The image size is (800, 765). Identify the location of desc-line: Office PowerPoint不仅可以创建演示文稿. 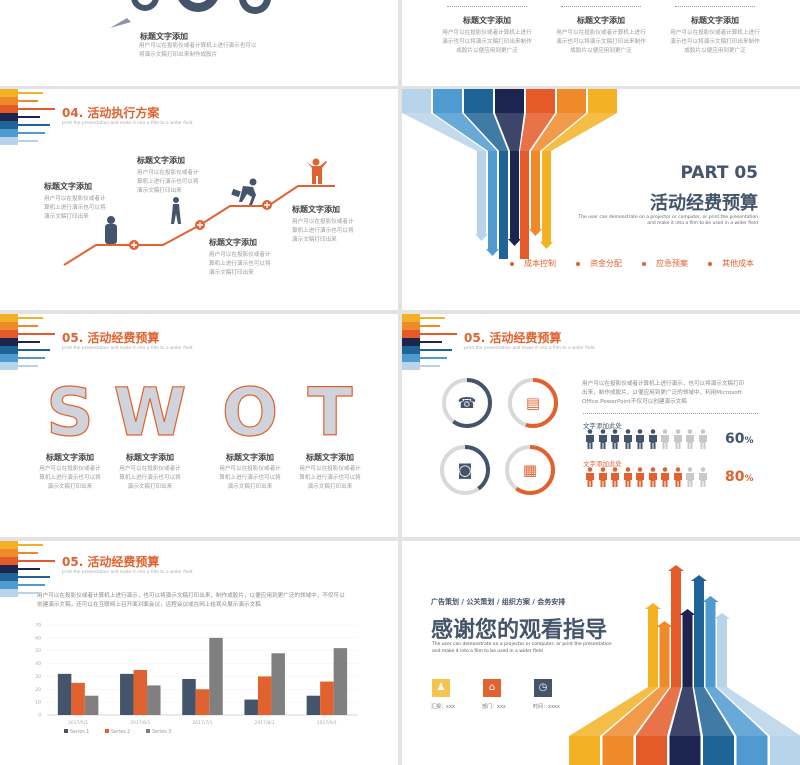
(634, 402).